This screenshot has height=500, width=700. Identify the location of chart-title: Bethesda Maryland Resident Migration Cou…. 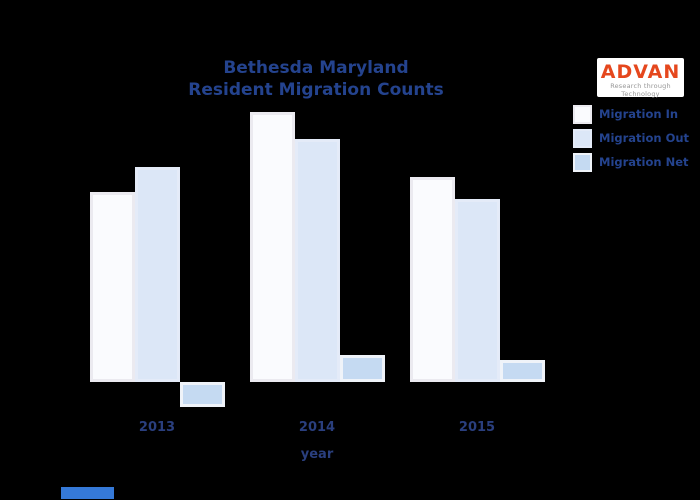
(316, 79).